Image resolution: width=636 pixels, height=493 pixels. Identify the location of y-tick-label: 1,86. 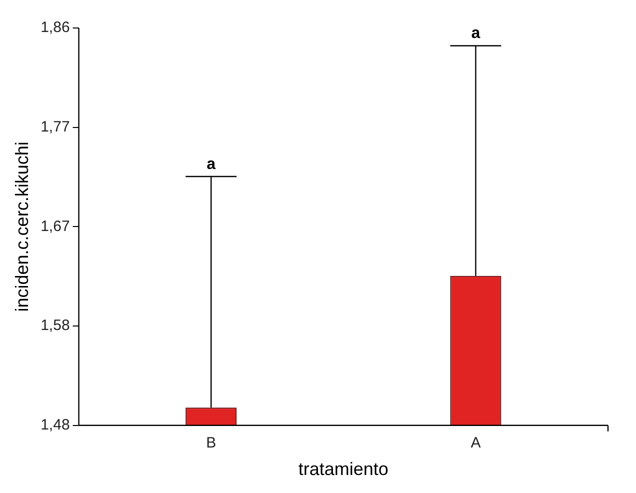
(55, 27).